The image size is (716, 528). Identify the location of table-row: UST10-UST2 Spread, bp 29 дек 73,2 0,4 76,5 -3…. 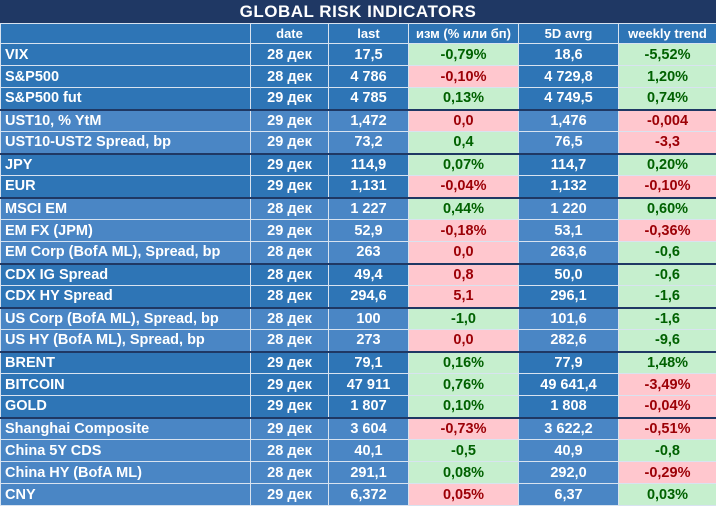
(358, 142).